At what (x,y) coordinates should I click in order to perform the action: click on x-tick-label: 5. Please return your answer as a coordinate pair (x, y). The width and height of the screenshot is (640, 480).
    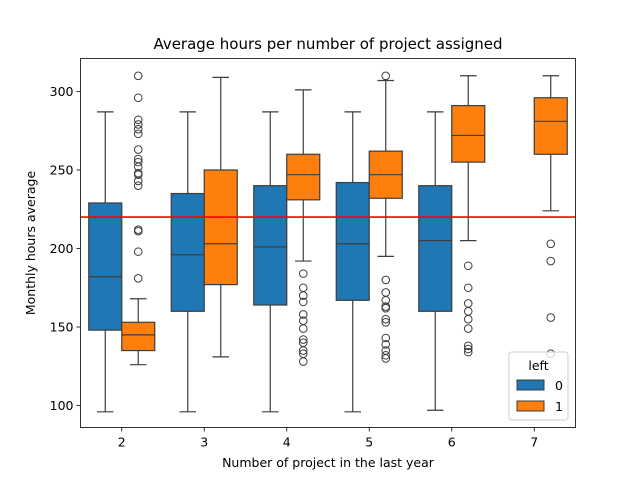
    Looking at the image, I should click on (369, 442).